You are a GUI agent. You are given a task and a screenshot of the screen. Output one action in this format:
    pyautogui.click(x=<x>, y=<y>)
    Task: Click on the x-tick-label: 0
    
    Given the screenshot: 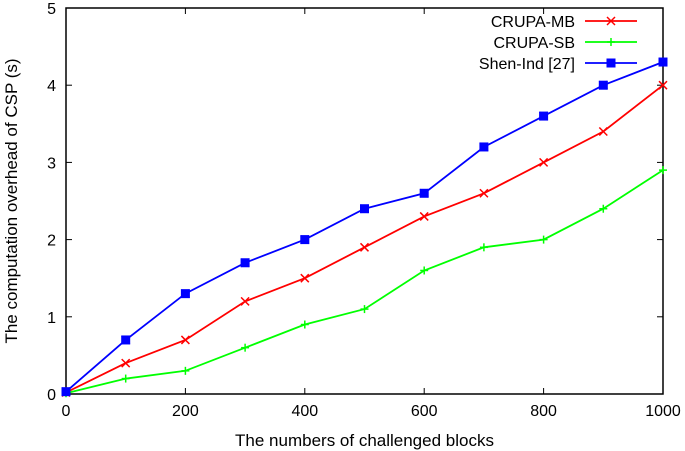 What is the action you would take?
    pyautogui.click(x=66, y=411)
    